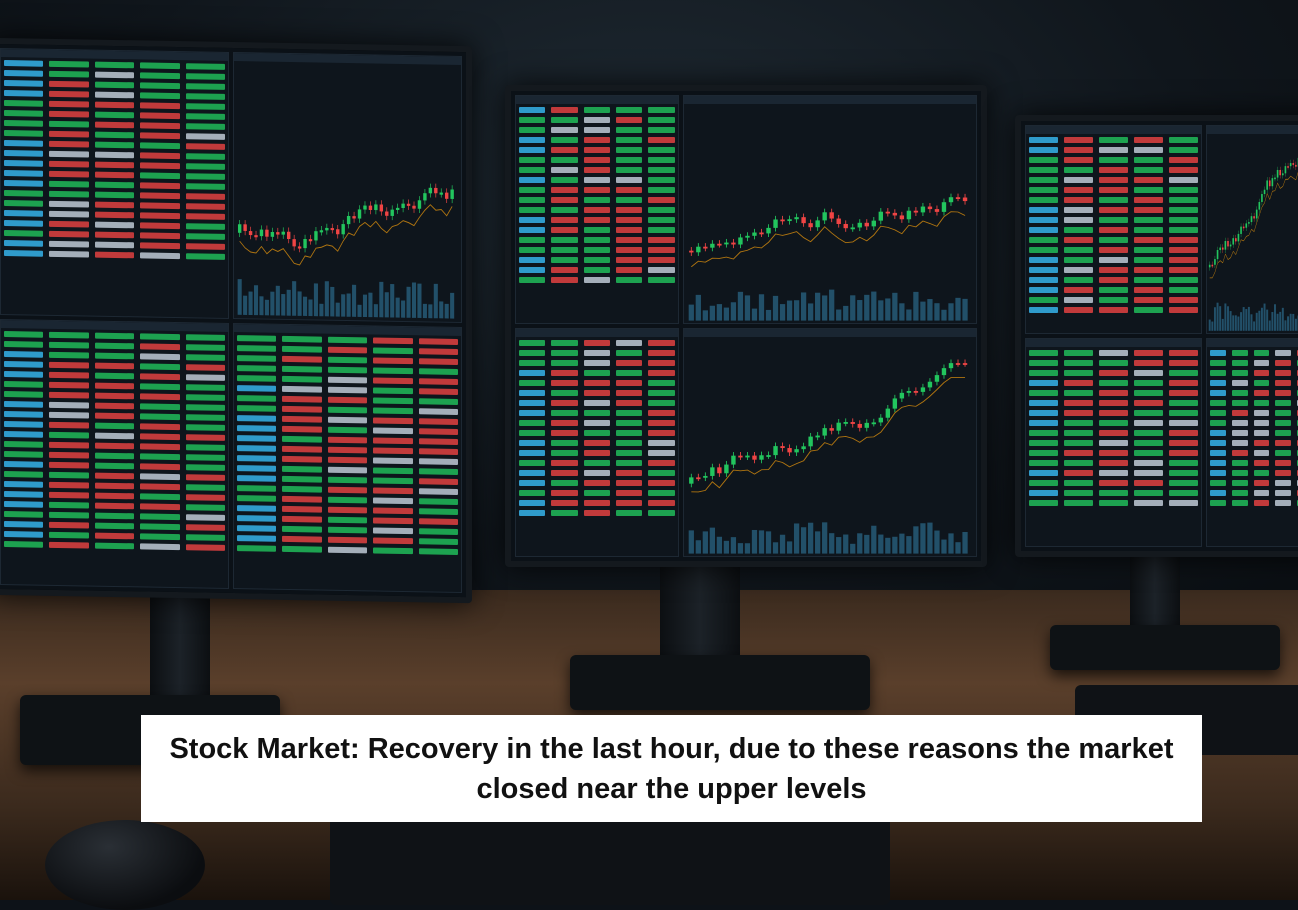  What do you see at coordinates (830, 442) in the screenshot?
I see `secondary-chart-panel` at bounding box center [830, 442].